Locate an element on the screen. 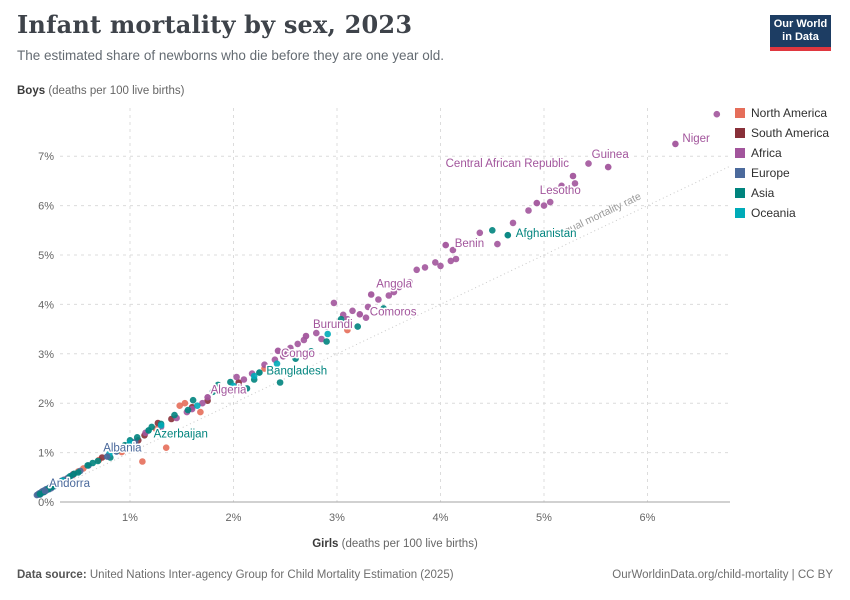 The width and height of the screenshot is (850, 600). country-label-algeria: Algeria is located at coordinates (228, 390).